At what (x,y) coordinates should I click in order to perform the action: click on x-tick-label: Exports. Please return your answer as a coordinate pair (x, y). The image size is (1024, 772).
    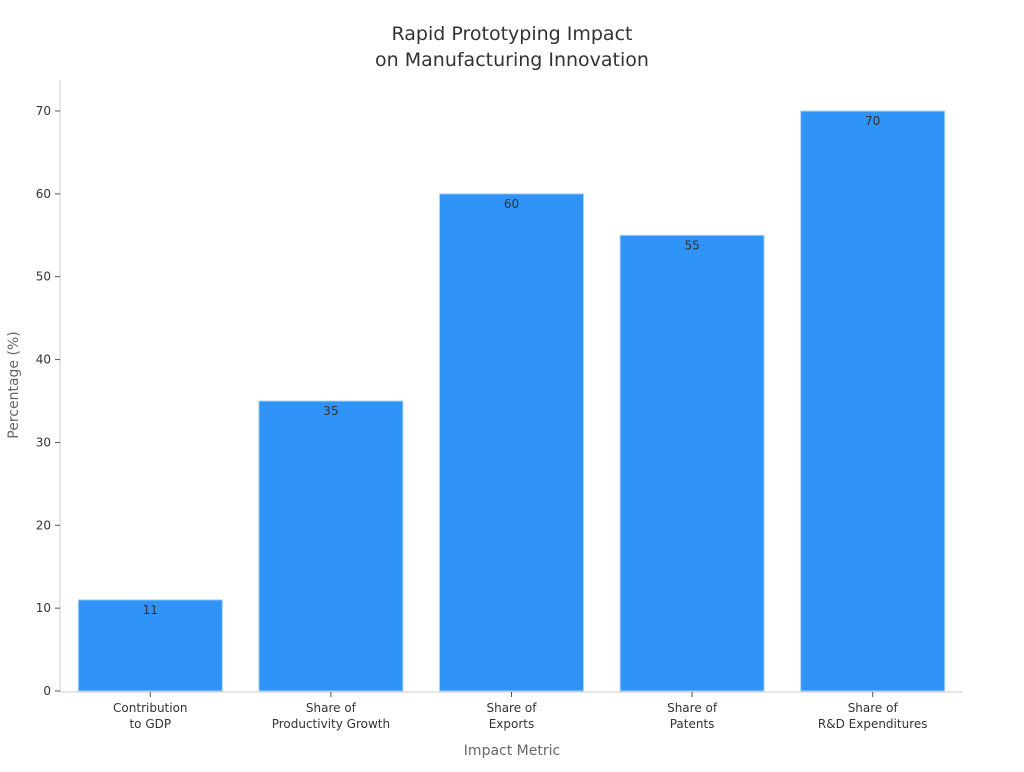
    Looking at the image, I should click on (512, 724).